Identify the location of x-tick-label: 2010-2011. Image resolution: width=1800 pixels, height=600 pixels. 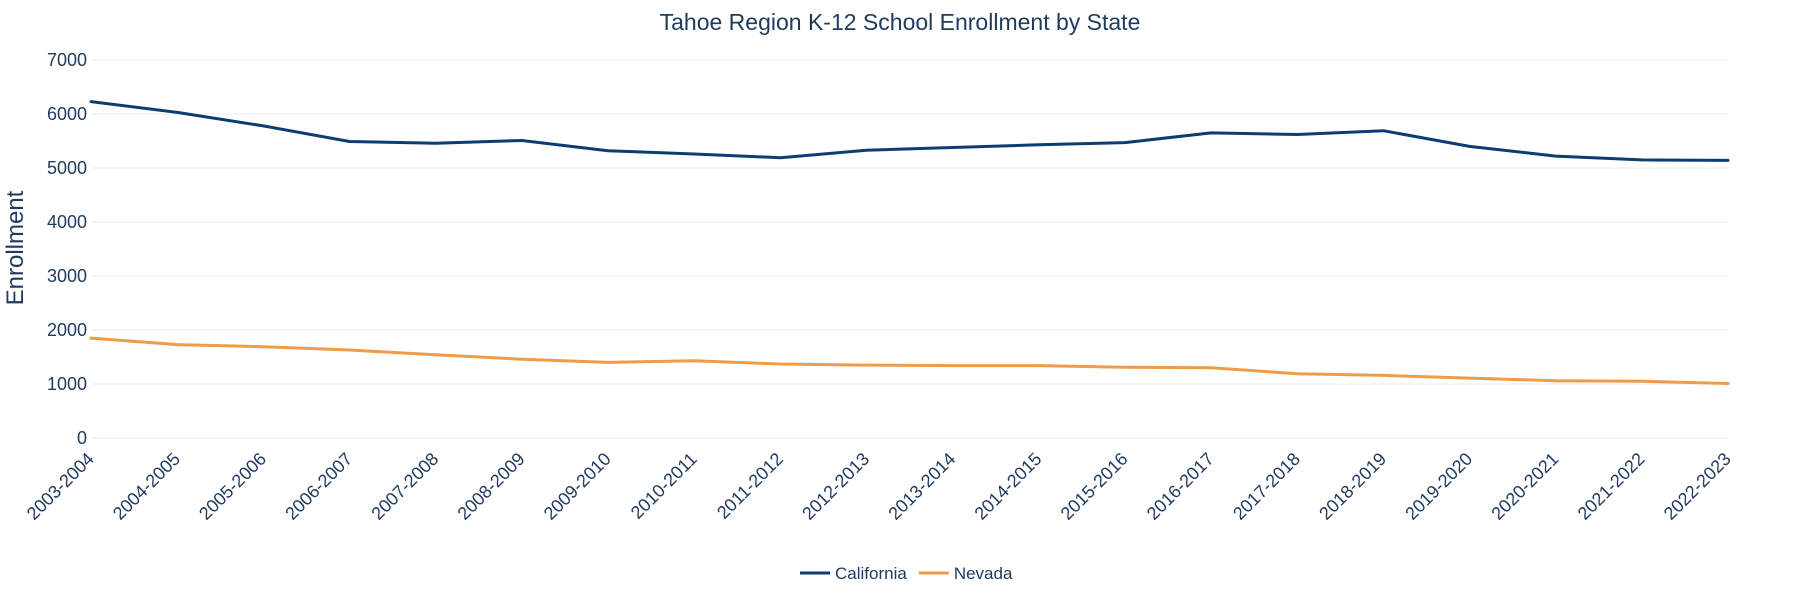
(664, 486).